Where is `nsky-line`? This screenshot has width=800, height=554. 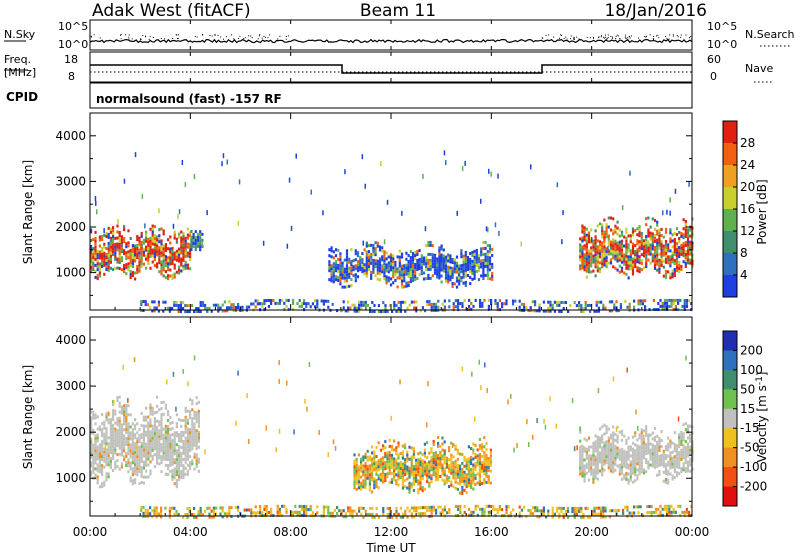 nsky-line is located at coordinates (391, 41).